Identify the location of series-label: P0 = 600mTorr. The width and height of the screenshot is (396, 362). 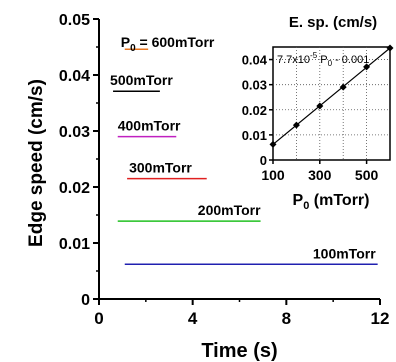
(168, 44).